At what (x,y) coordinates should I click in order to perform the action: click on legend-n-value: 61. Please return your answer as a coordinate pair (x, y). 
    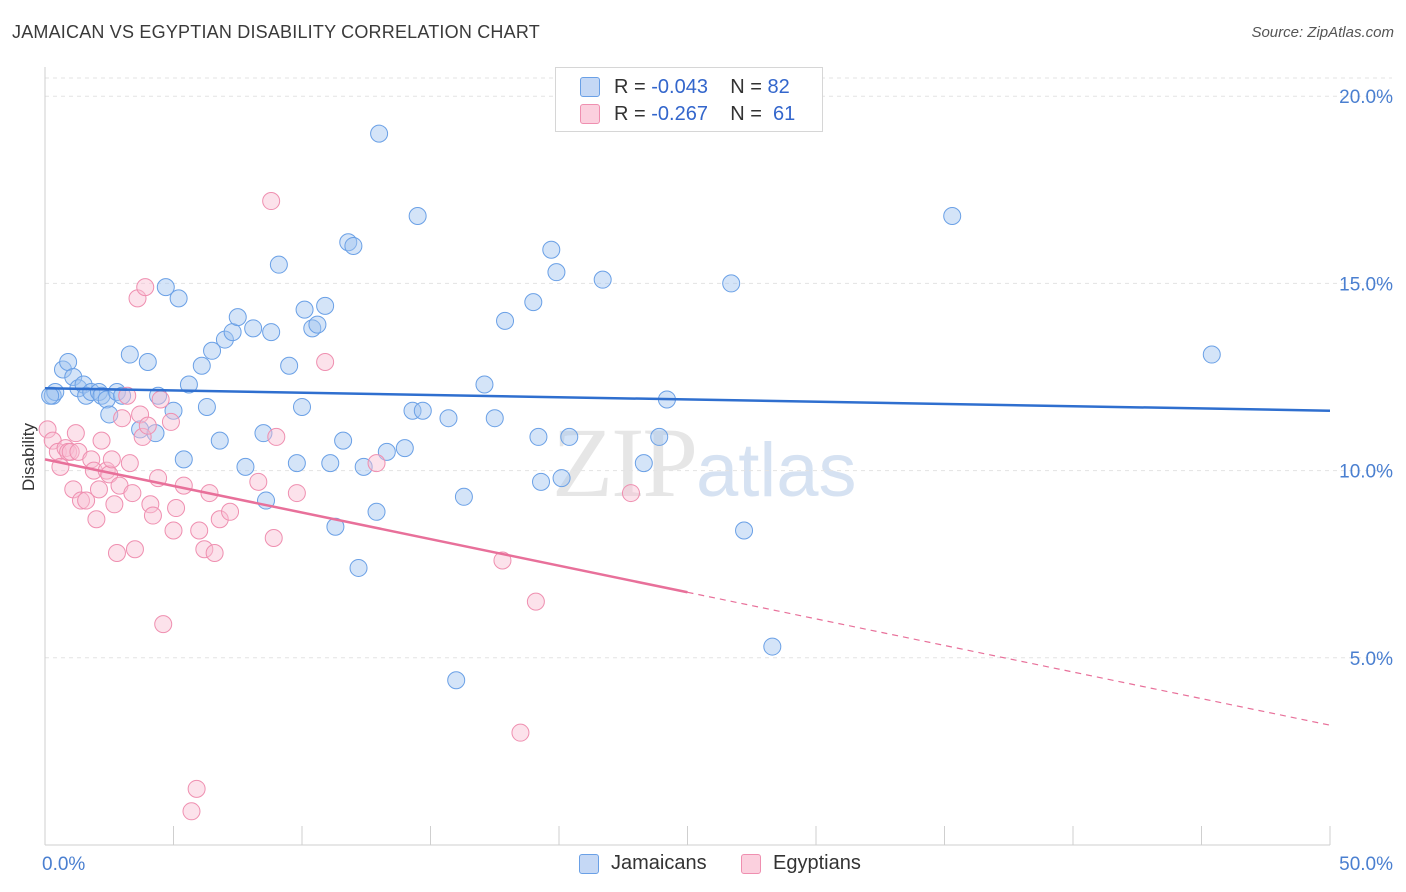
    Looking at the image, I should click on (784, 113).